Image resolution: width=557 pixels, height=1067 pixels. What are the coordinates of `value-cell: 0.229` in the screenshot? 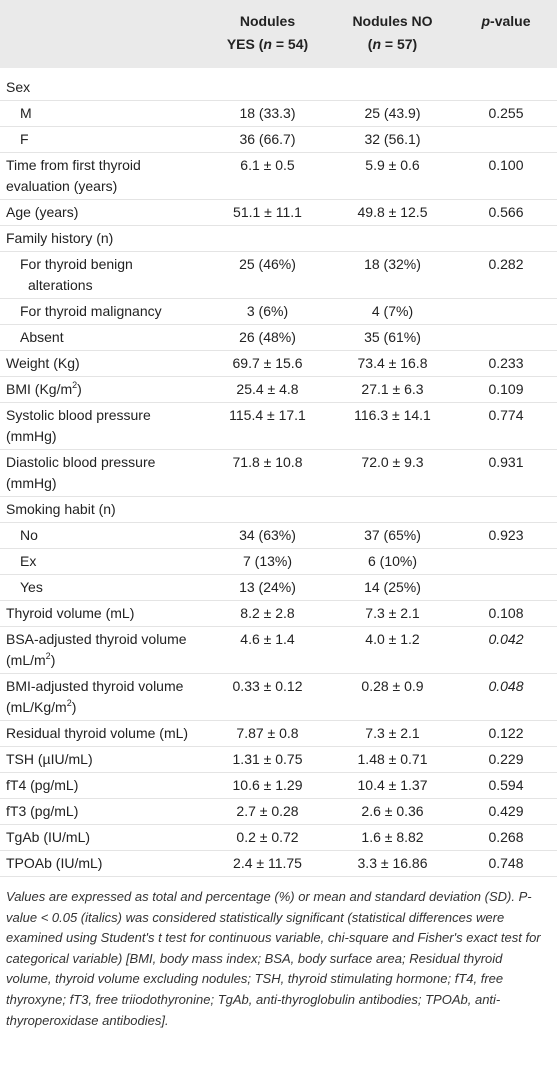 It's located at (506, 759).